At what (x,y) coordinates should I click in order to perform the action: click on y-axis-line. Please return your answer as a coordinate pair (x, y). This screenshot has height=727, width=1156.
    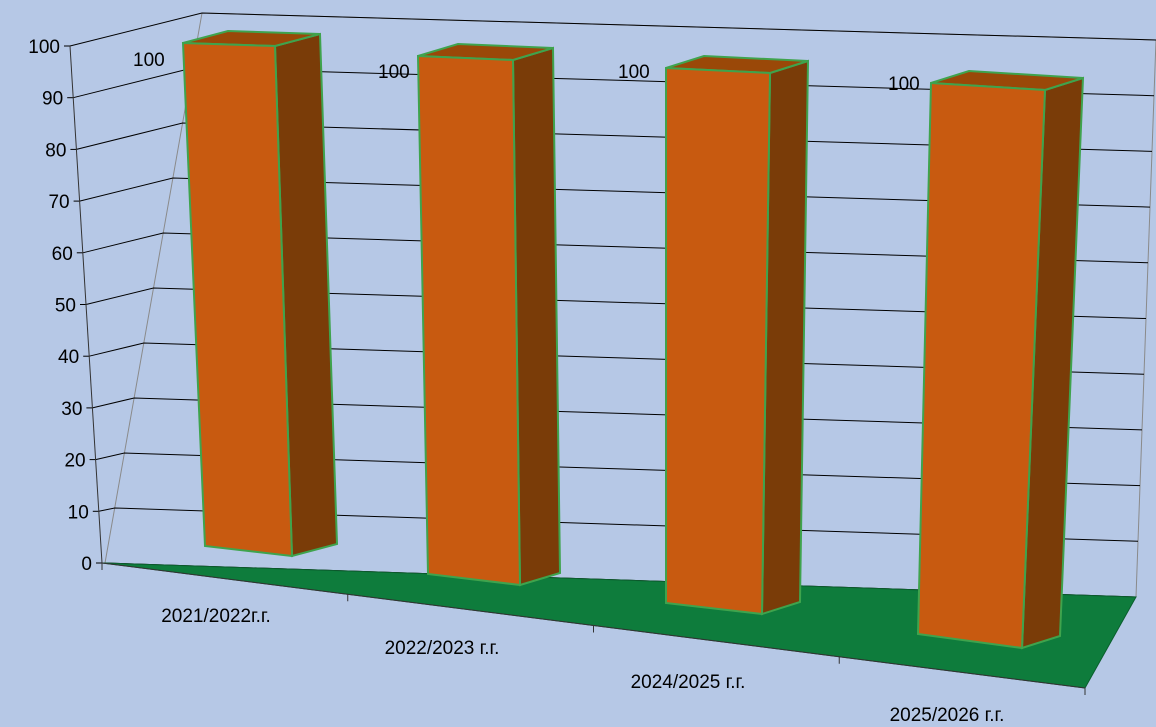
    Looking at the image, I should click on (86, 304).